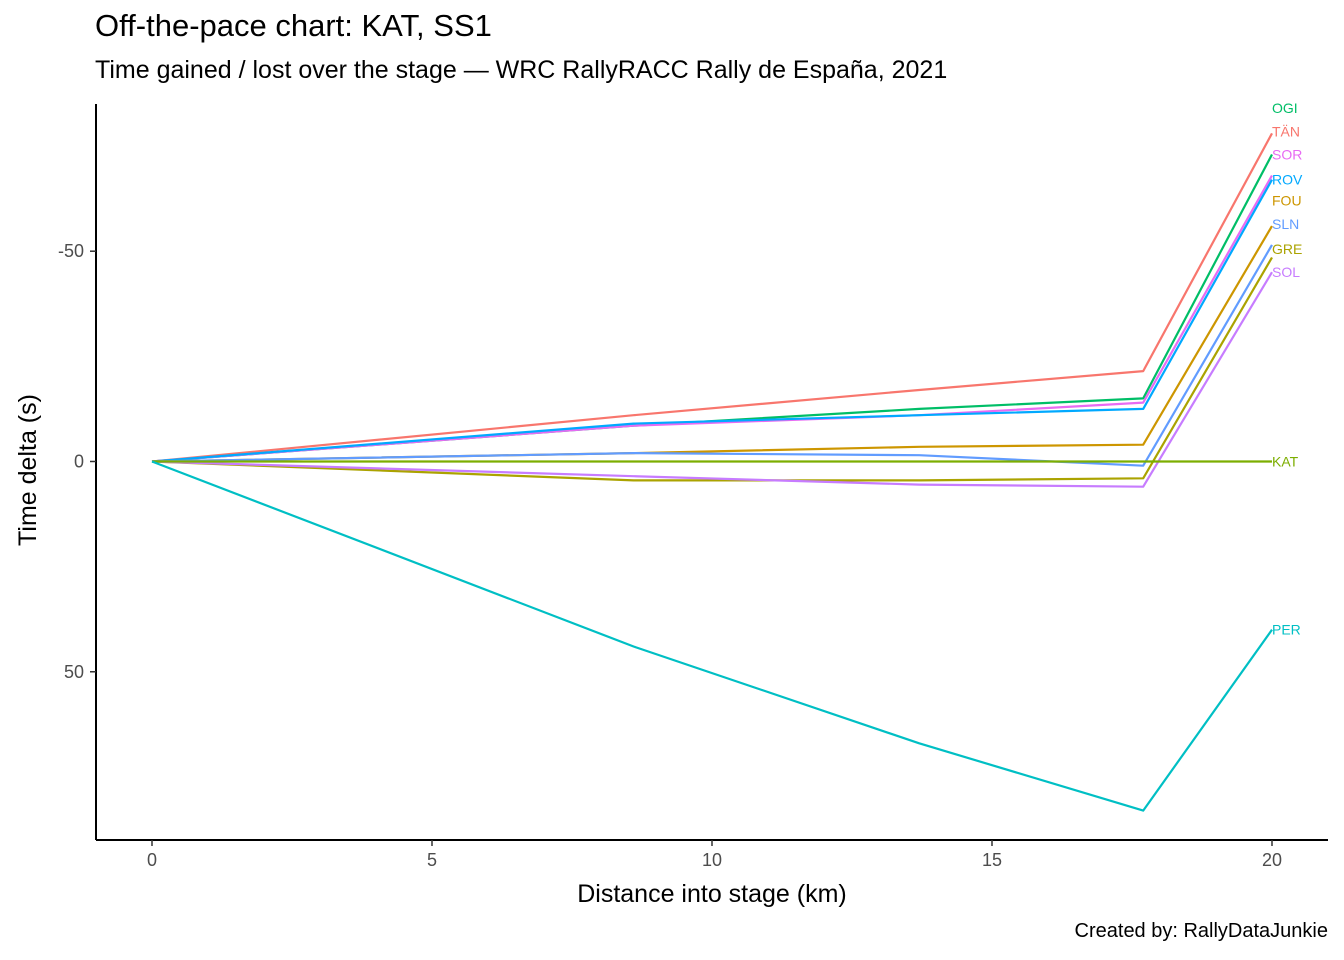 The image size is (1344, 960). What do you see at coordinates (992, 860) in the screenshot?
I see `x-tick-label: 15` at bounding box center [992, 860].